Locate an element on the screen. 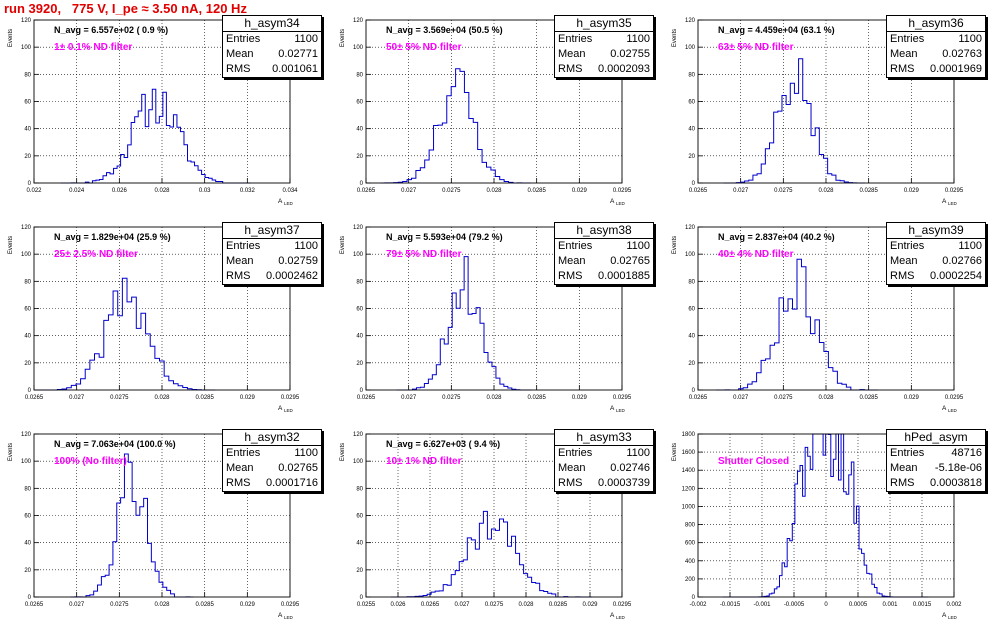  y-tick-label: 1000 is located at coordinates (689, 507).